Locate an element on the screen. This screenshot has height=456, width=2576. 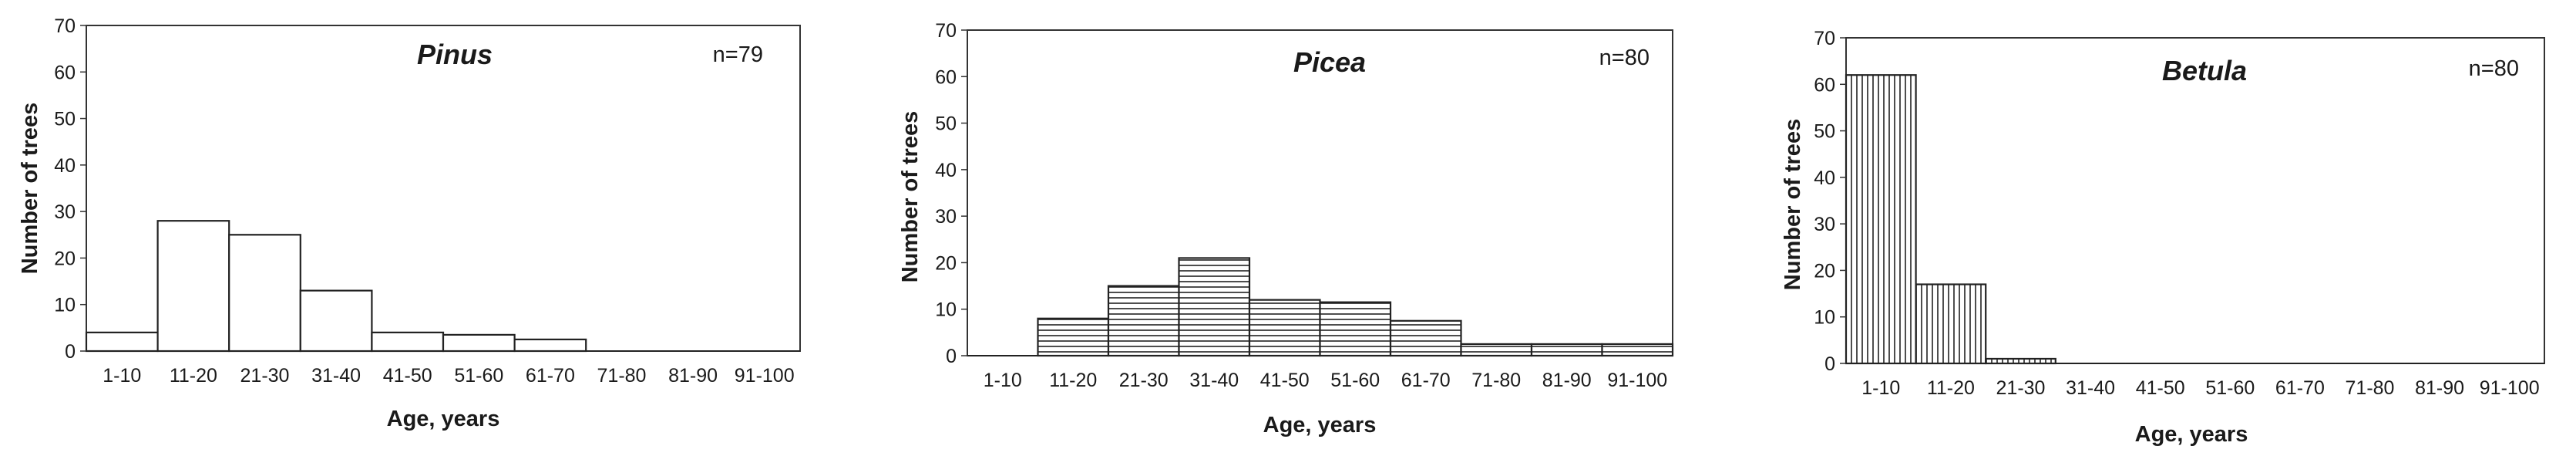
sample-size-annotation: n=79 is located at coordinates (738, 54).